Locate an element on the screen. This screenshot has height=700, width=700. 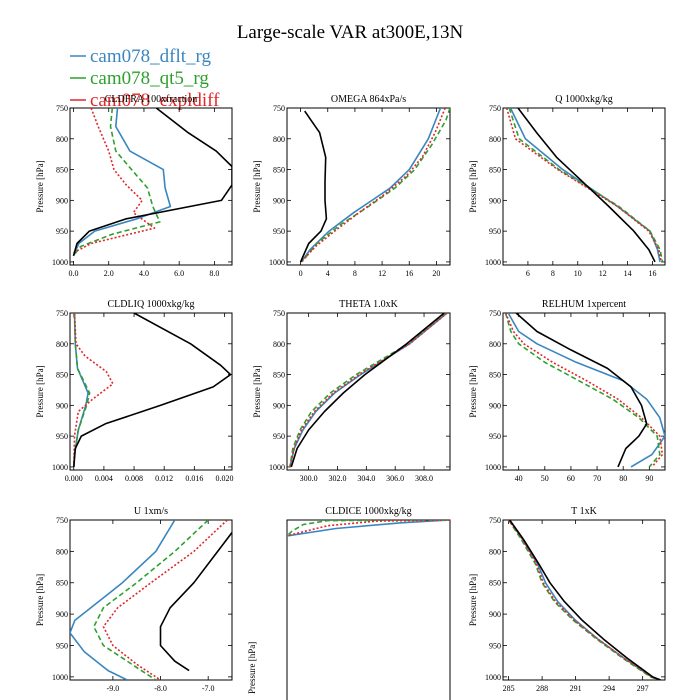
x-tick-label: 4.0 is located at coordinates (144, 273).